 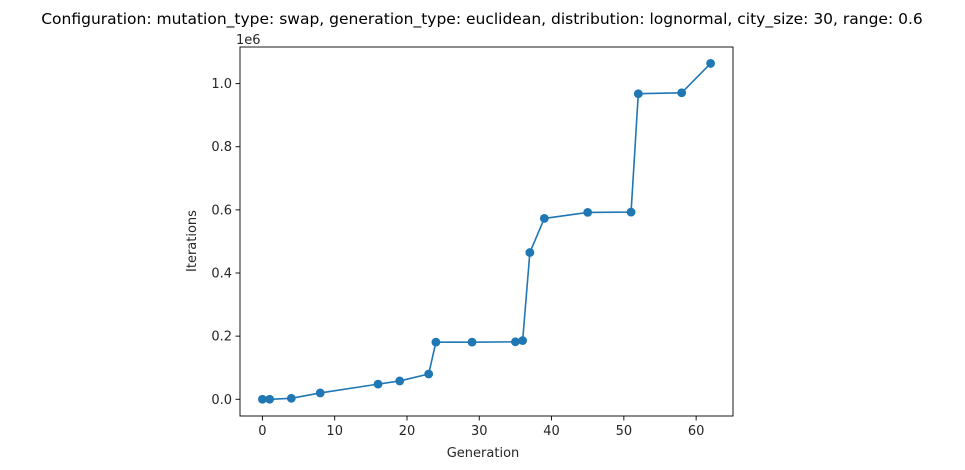 I want to click on y-tick-label: 0.0, so click(x=221, y=400).